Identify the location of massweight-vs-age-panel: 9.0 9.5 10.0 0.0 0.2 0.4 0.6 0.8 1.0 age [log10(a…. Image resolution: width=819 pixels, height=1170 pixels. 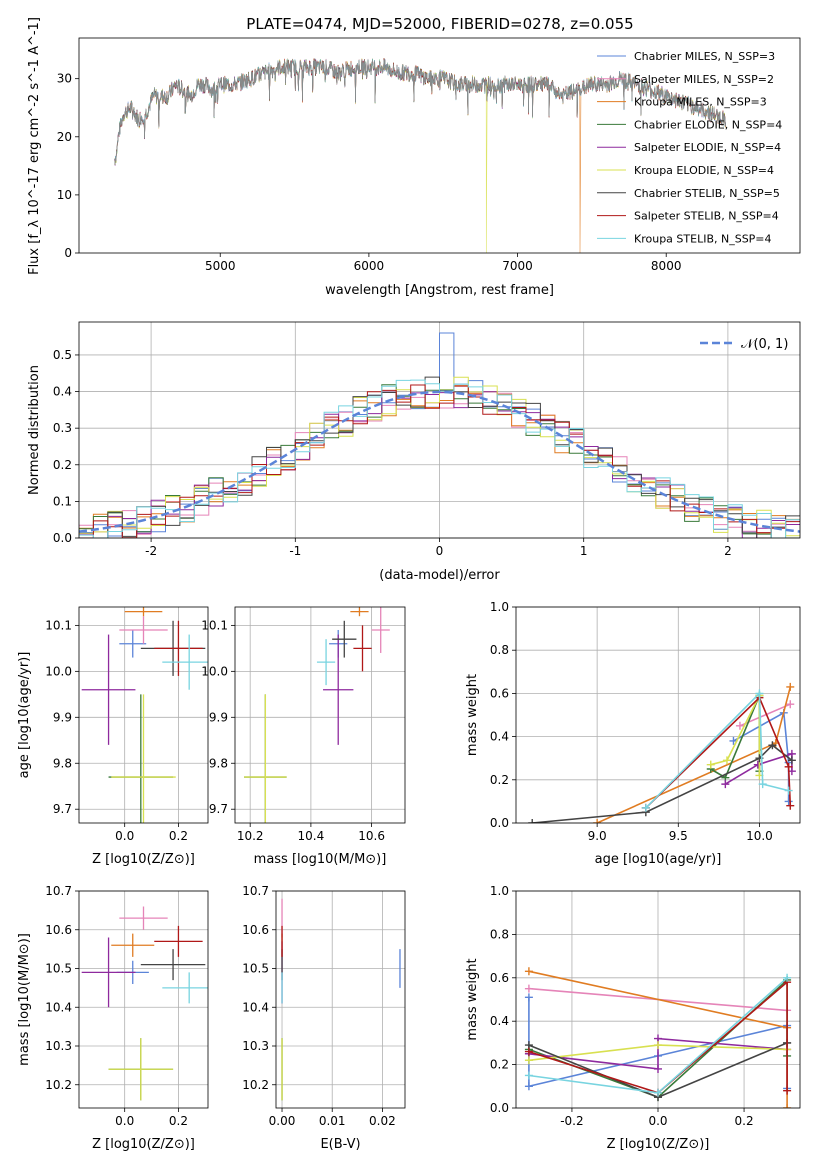
(633, 733).